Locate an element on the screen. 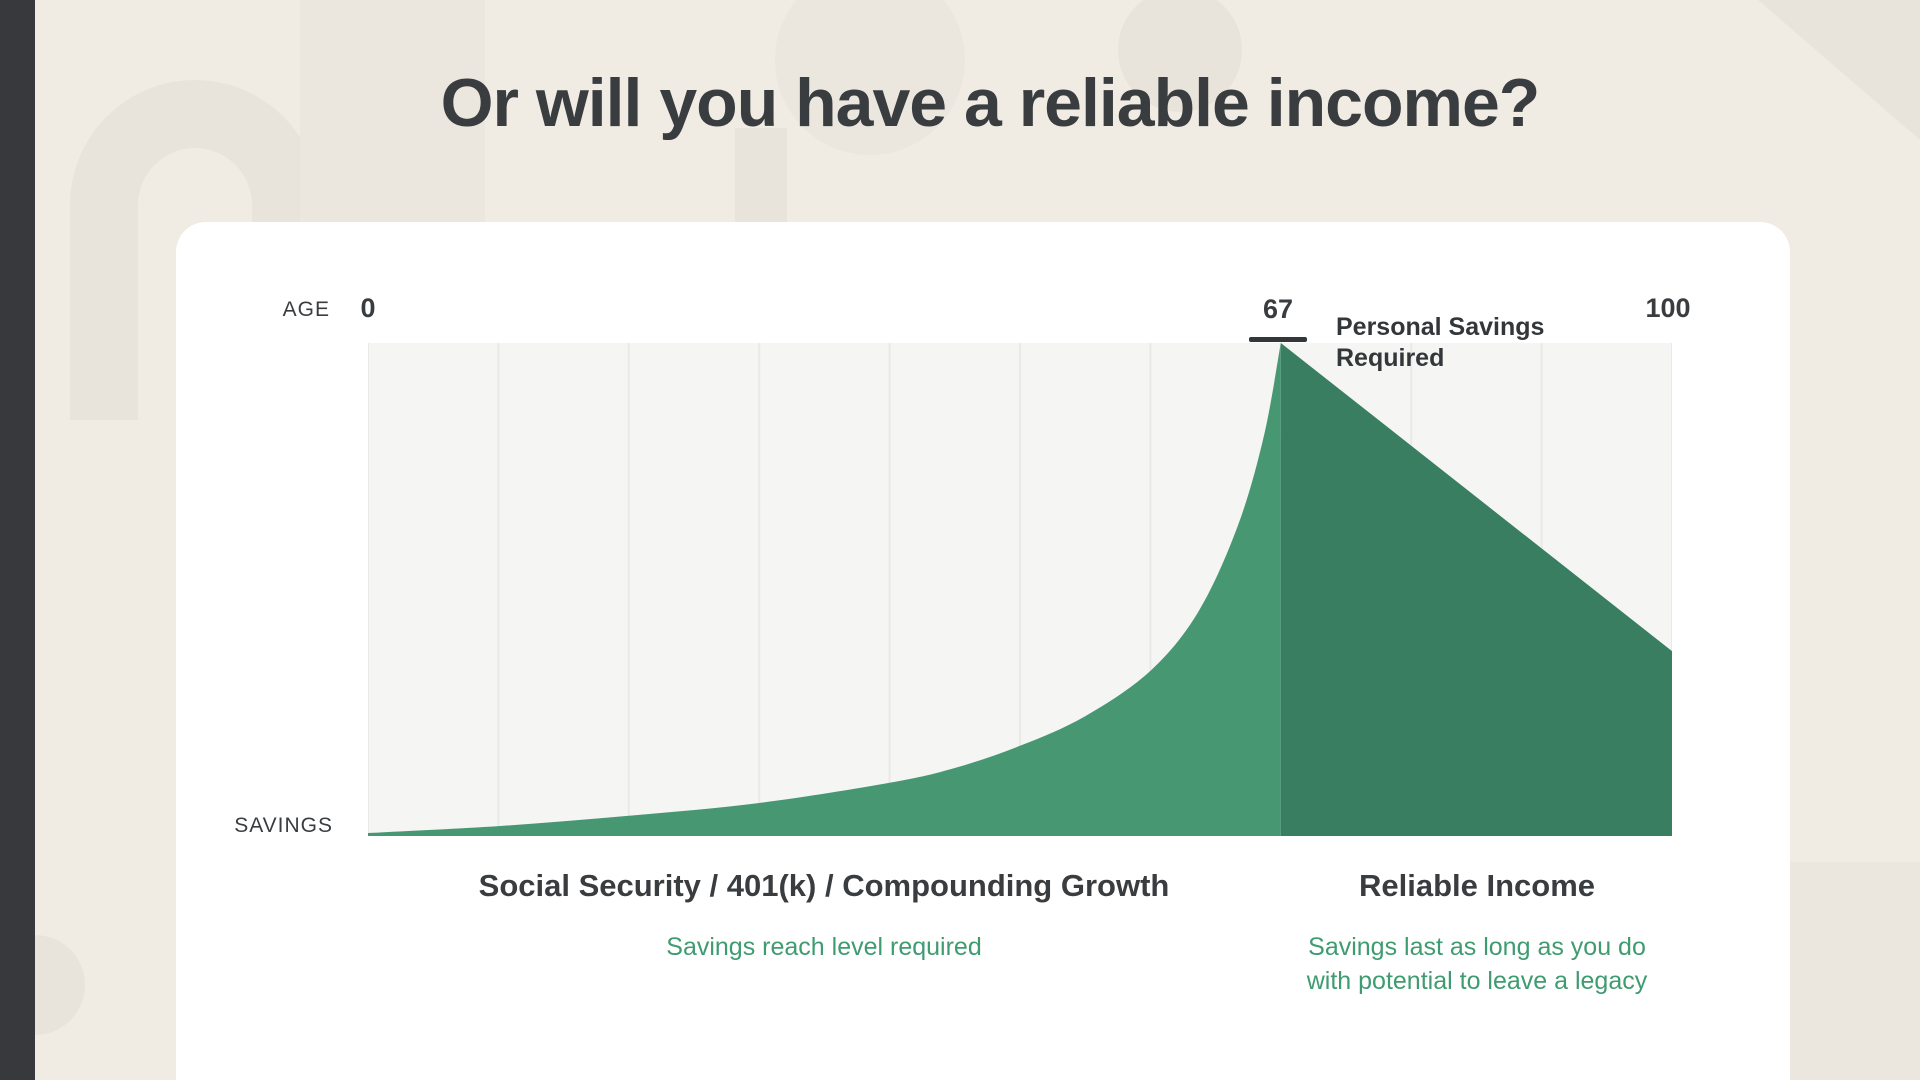  reliable-income-label: Reliable Income is located at coordinates (1477, 885).